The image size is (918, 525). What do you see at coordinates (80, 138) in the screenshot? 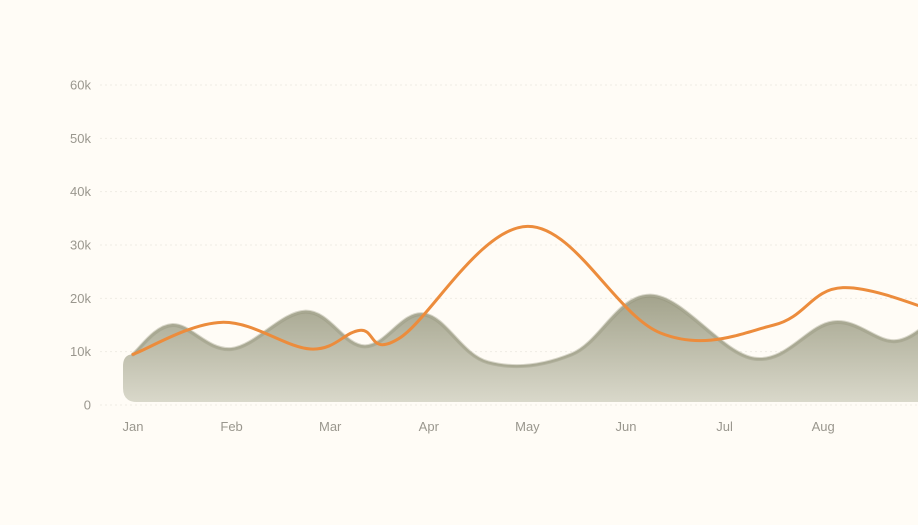
I see `y-tick-label: 50k` at bounding box center [80, 138].